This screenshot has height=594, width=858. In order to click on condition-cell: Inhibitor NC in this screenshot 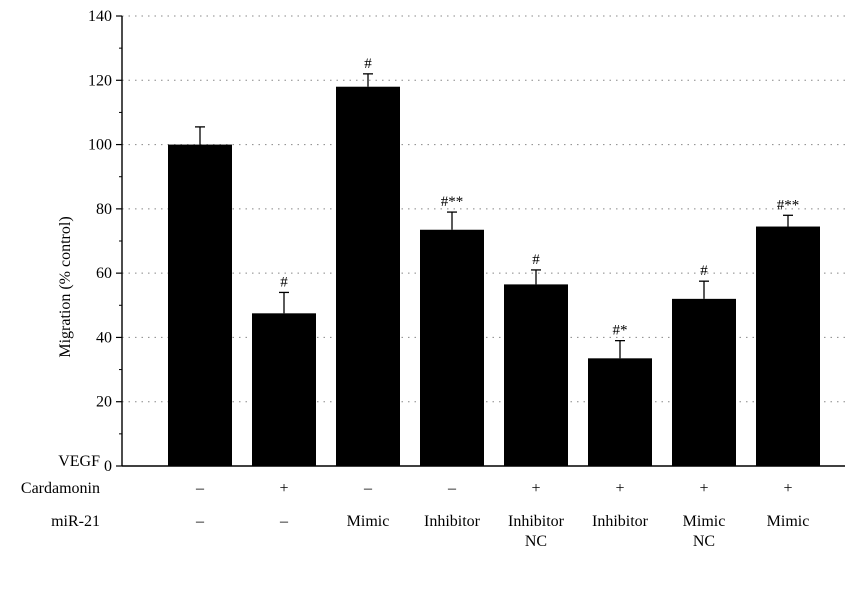, I will do `click(536, 531)`.